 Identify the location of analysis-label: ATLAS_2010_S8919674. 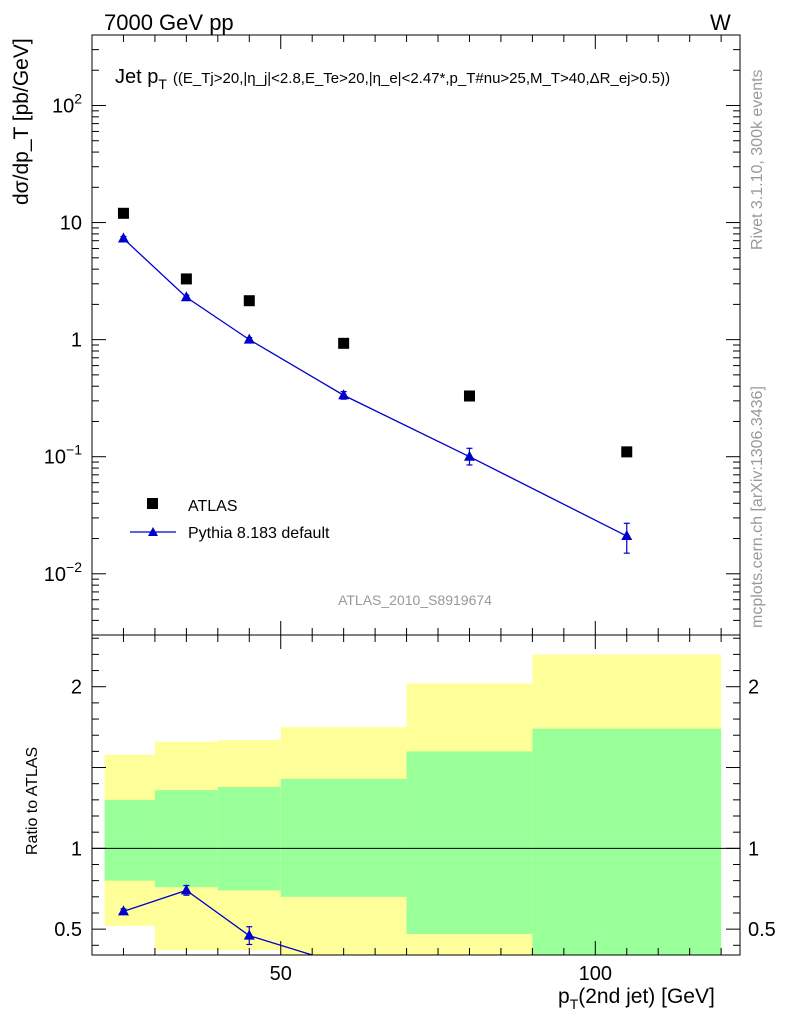
(415, 600).